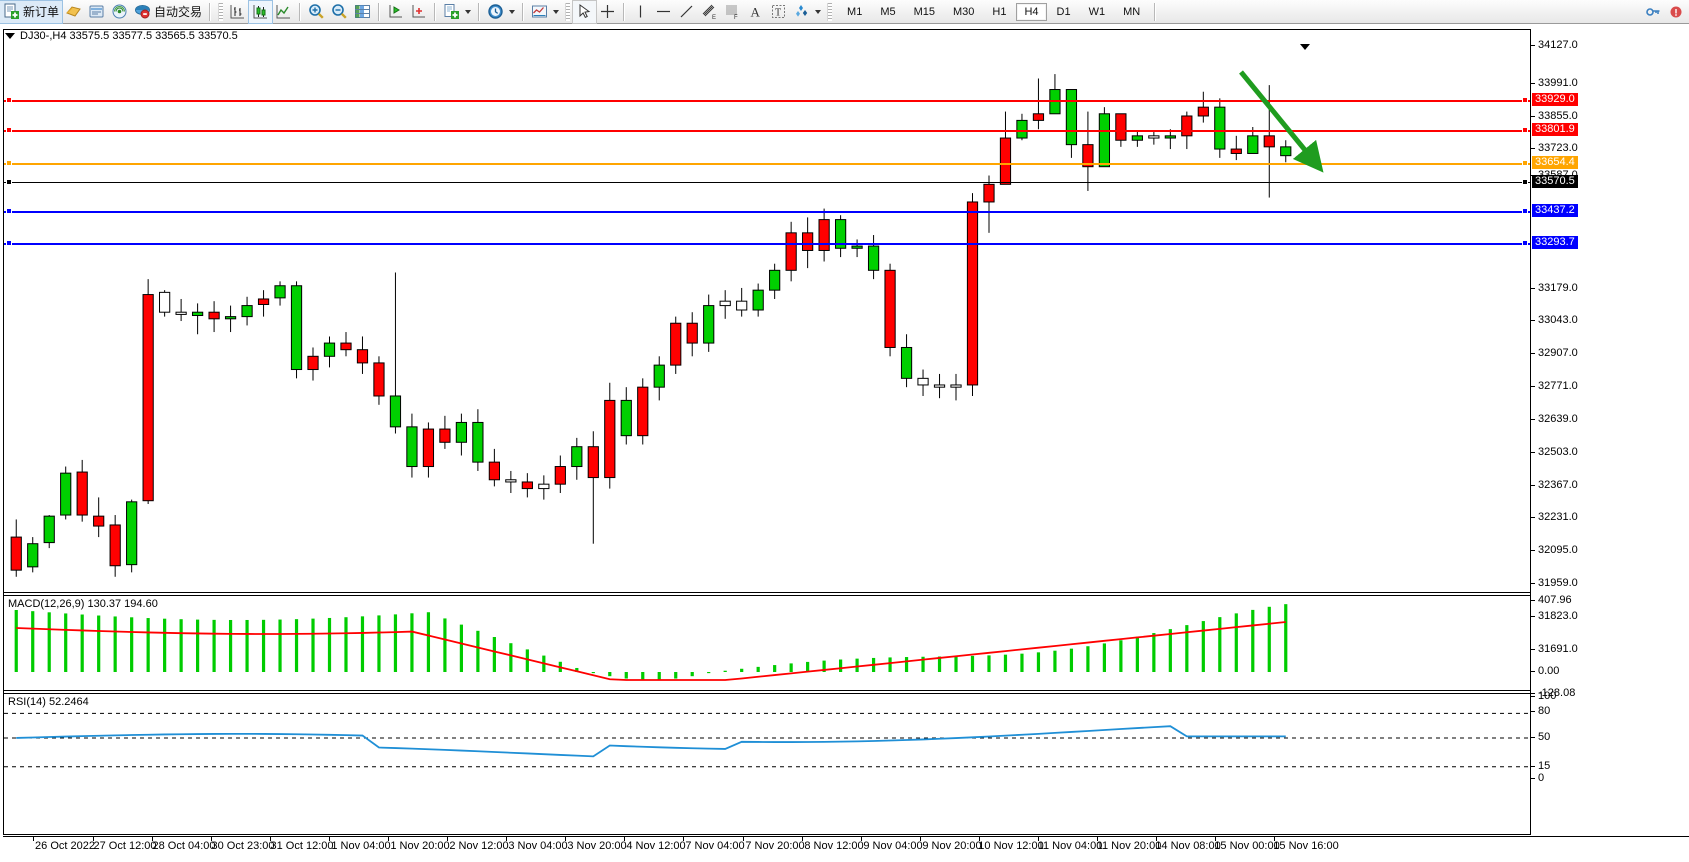 The image size is (1689, 862). Describe the element at coordinates (362, 12) in the screenshot. I see `data-window-grid-button` at that location.